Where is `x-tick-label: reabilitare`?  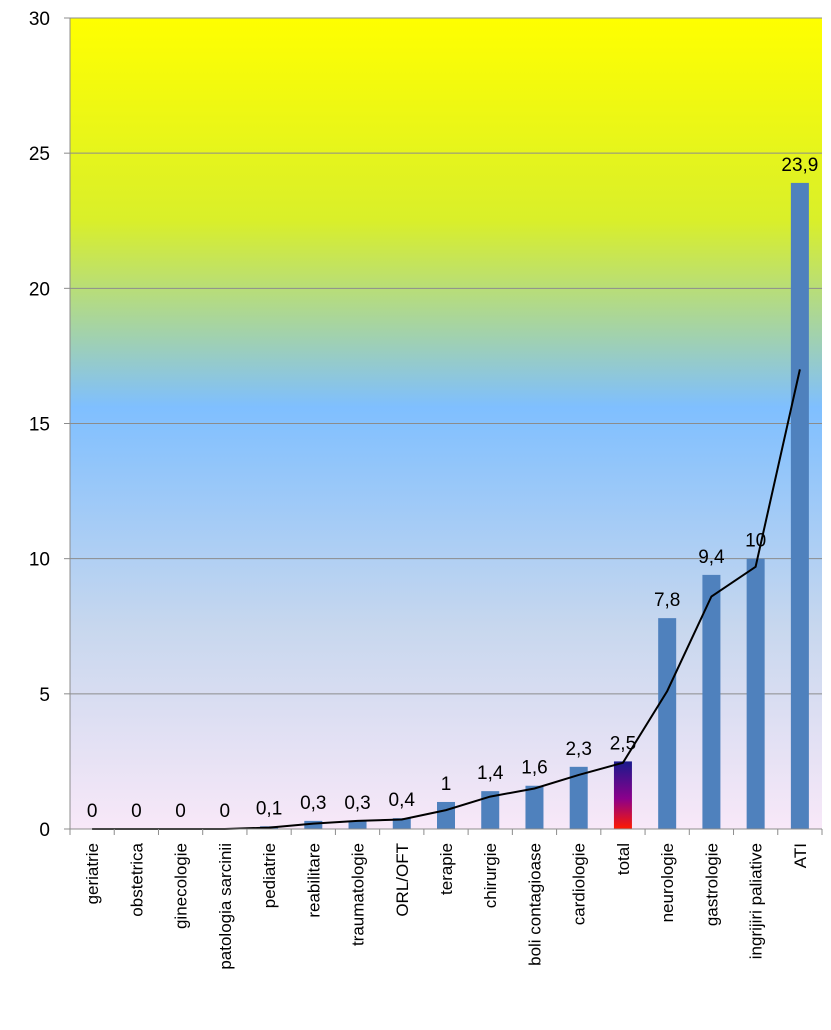 x-tick-label: reabilitare is located at coordinates (313, 880).